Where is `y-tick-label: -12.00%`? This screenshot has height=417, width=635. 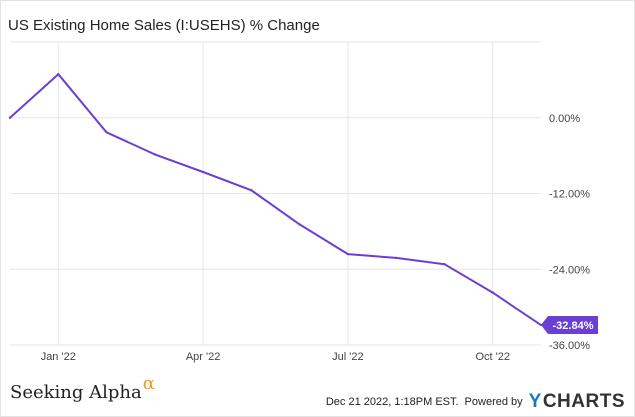
y-tick-label: -12.00% is located at coordinates (569, 195).